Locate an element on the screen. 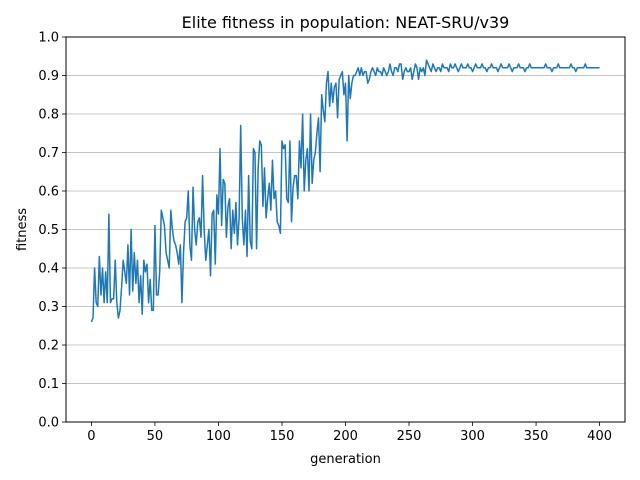 This screenshot has height=480, width=640. x-tick-label: 150 is located at coordinates (282, 436).